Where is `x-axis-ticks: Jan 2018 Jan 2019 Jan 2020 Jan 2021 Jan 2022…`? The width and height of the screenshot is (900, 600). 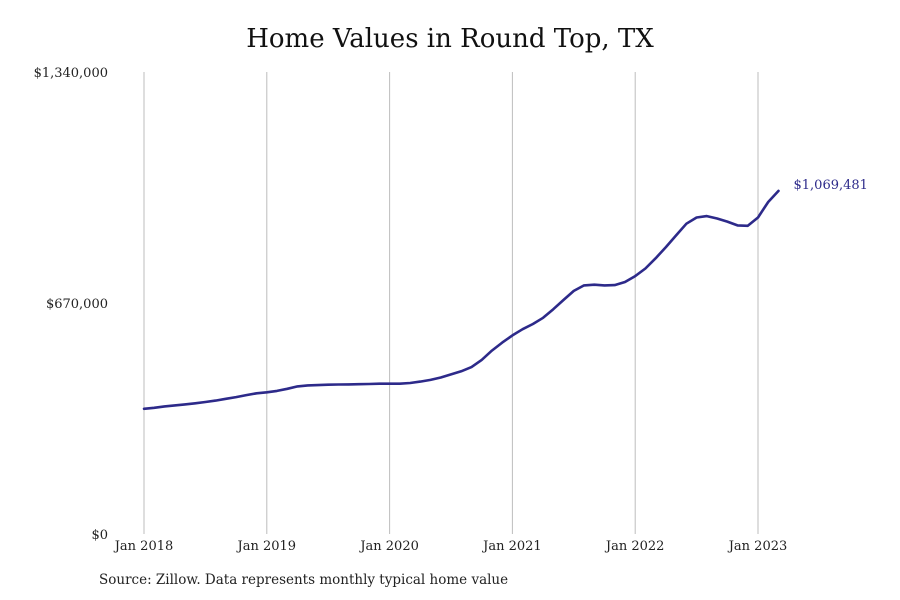
x-axis-ticks: Jan 2018 Jan 2019 Jan 2020 Jan 2021 Jan 2022… is located at coordinates (450, 546).